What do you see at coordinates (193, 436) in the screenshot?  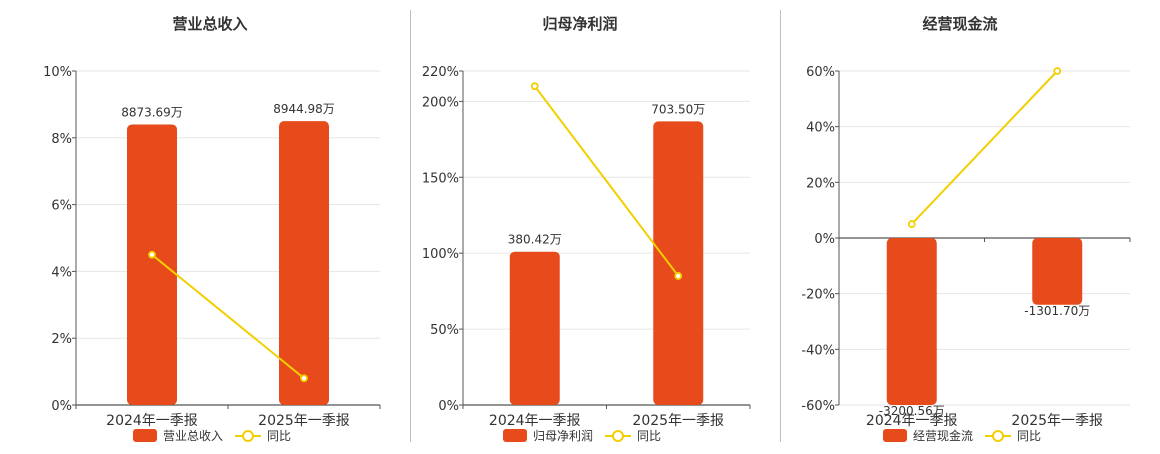 I see `legend-bar-label: 营业总收入` at bounding box center [193, 436].